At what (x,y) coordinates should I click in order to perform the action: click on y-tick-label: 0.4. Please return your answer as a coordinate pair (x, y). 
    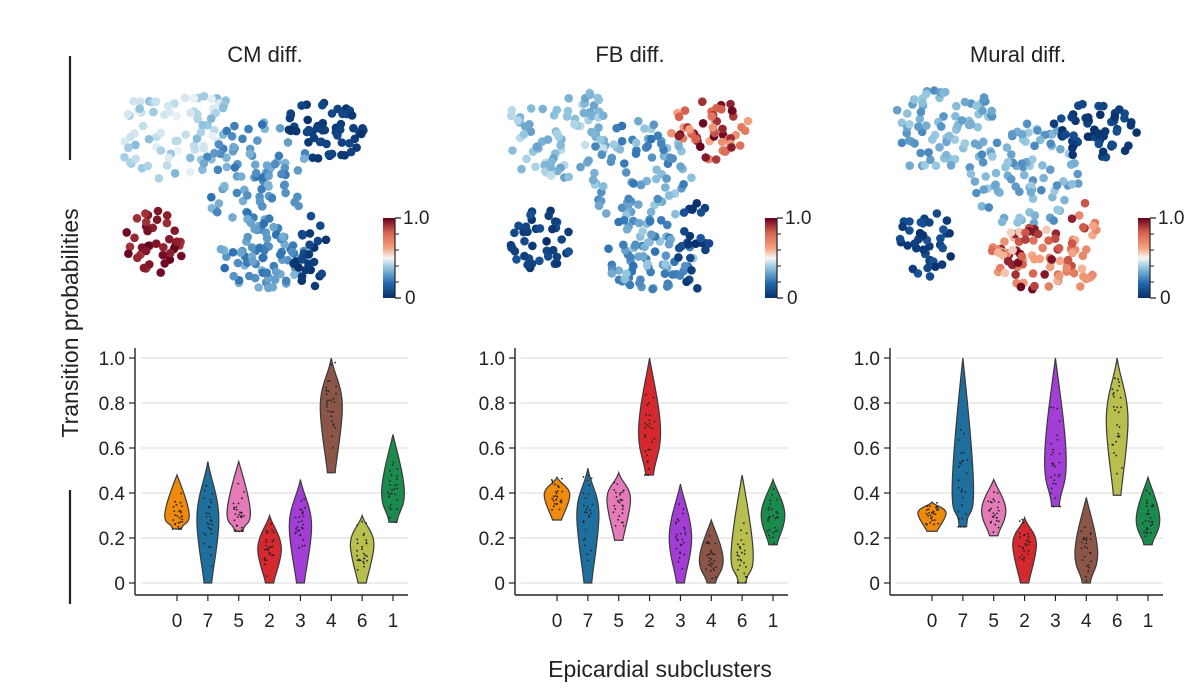
    Looking at the image, I should click on (112, 494).